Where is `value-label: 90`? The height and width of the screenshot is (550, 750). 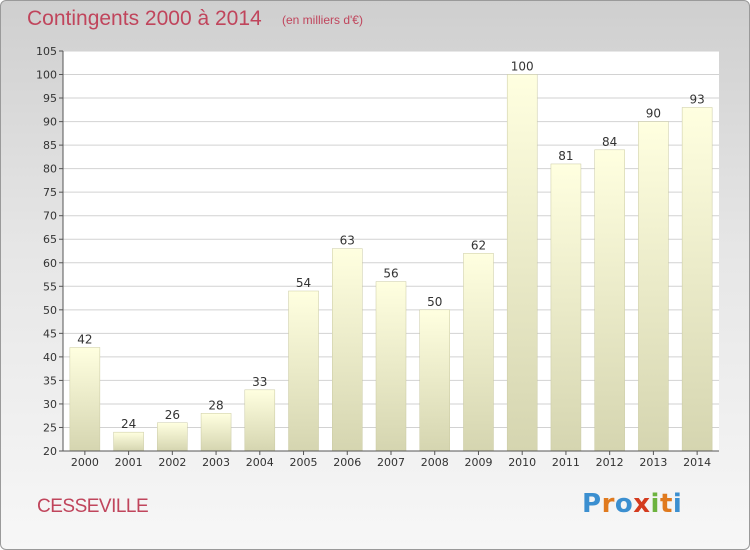 value-label: 90 is located at coordinates (653, 114).